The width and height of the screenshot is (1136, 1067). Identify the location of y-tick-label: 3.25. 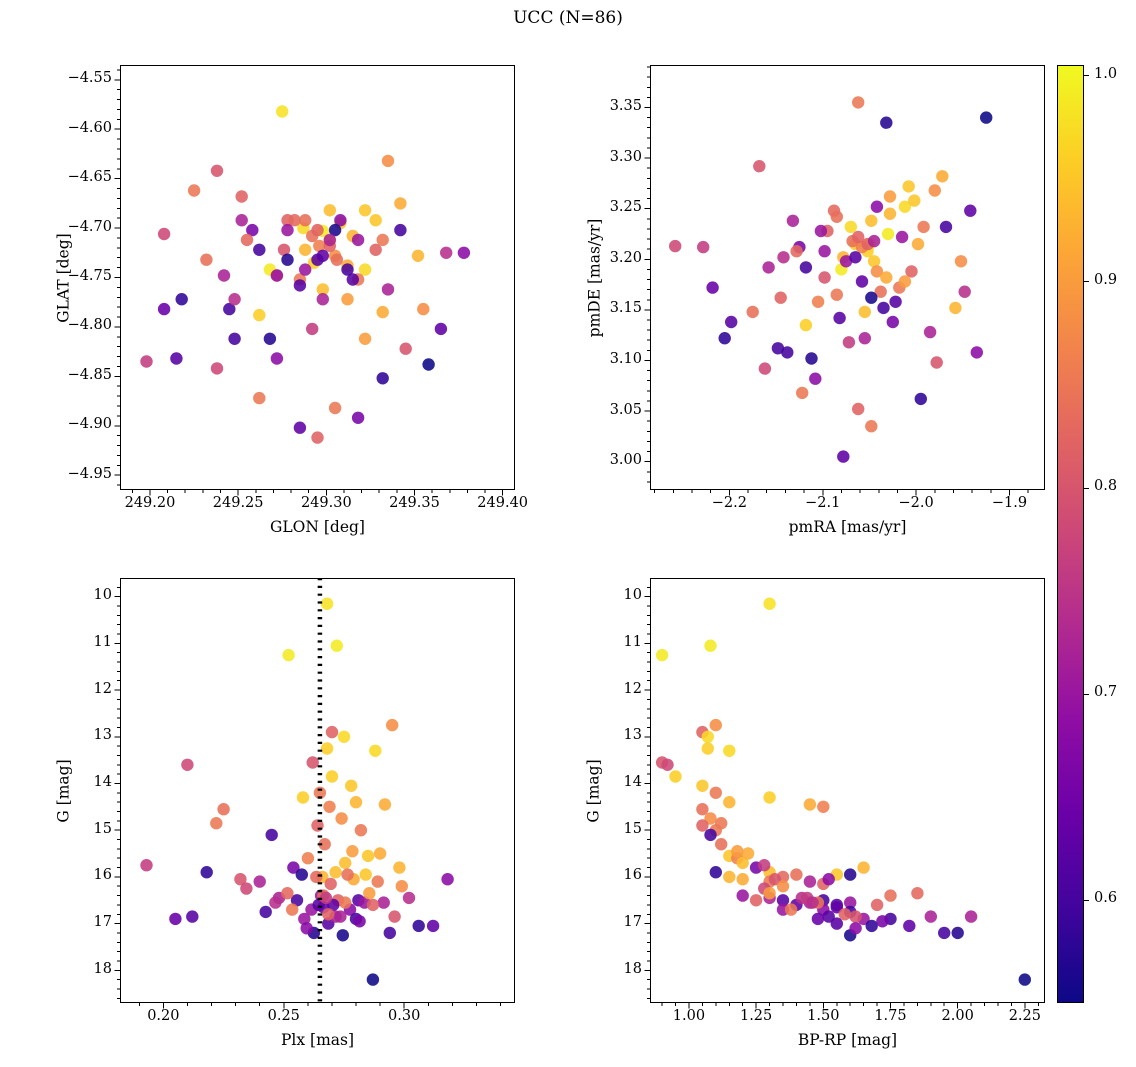
(625, 207).